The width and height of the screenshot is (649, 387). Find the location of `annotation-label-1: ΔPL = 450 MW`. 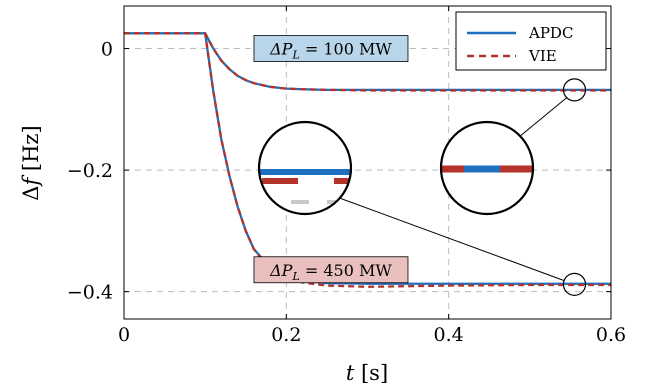

annotation-label-1: ΔPL = 450 MW is located at coordinates (330, 272).